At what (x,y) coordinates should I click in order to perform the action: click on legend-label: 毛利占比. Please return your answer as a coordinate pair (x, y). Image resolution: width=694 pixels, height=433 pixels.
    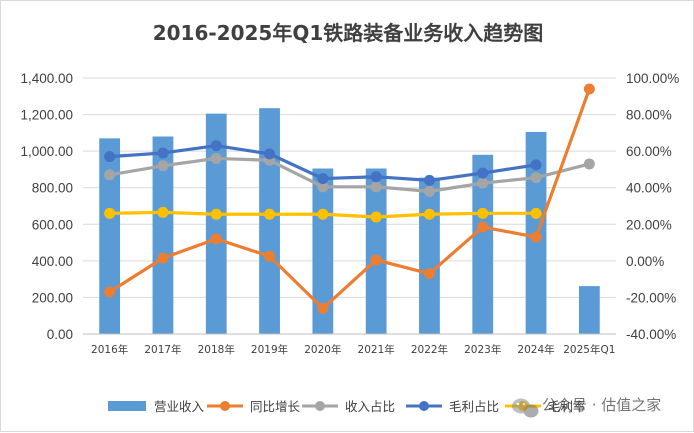
    Looking at the image, I should click on (474, 406).